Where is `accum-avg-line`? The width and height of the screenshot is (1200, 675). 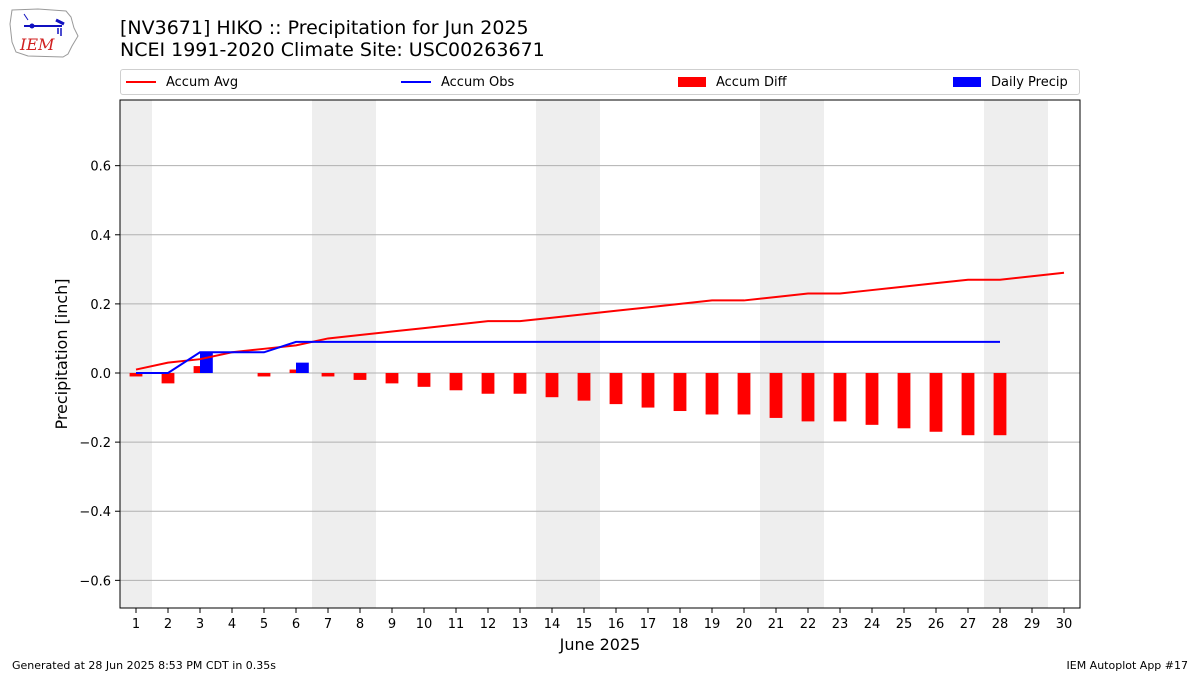
accum-avg-line is located at coordinates (600, 321).